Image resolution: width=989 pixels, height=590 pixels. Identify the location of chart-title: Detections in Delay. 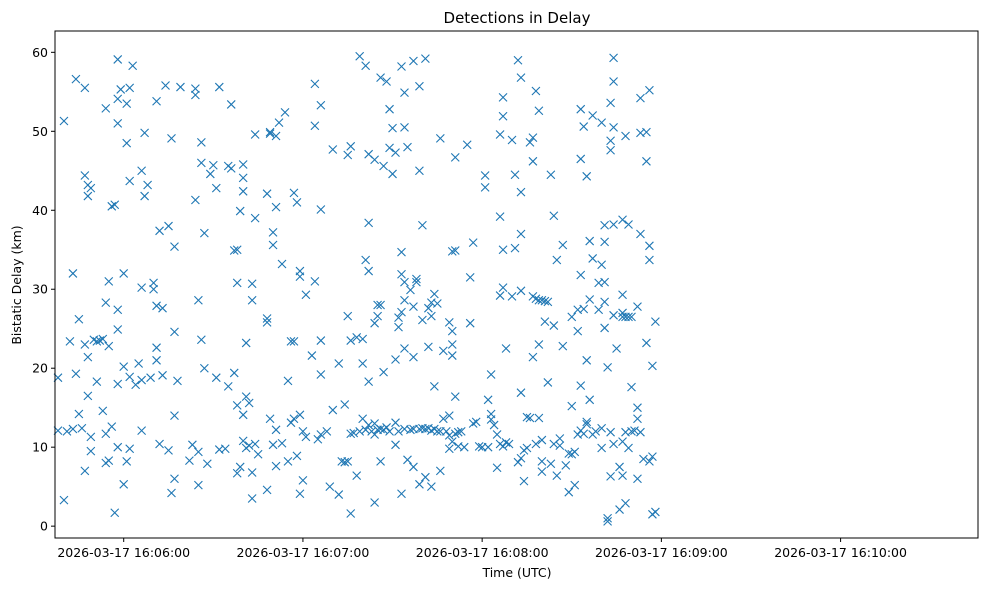
(517, 18).